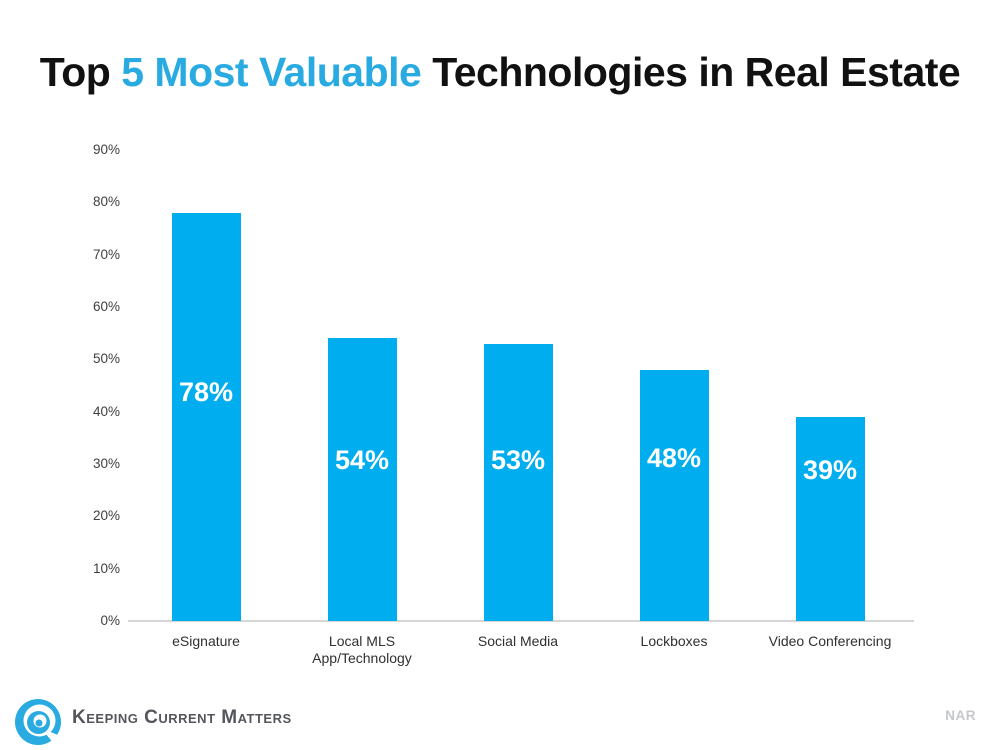  What do you see at coordinates (106, 463) in the screenshot?
I see `y-tick-label: 30%` at bounding box center [106, 463].